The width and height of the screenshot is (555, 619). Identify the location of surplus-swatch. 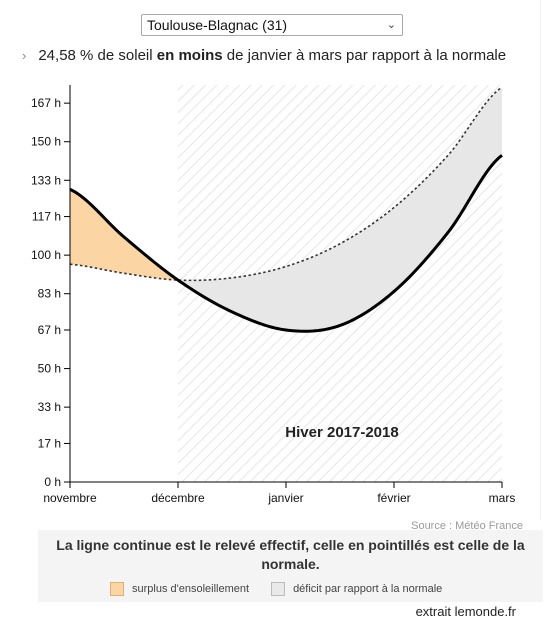
(117, 589).